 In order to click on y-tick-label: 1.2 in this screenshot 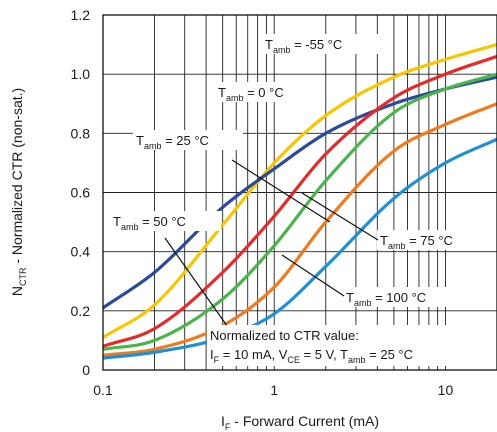, I will do `click(81, 15)`.